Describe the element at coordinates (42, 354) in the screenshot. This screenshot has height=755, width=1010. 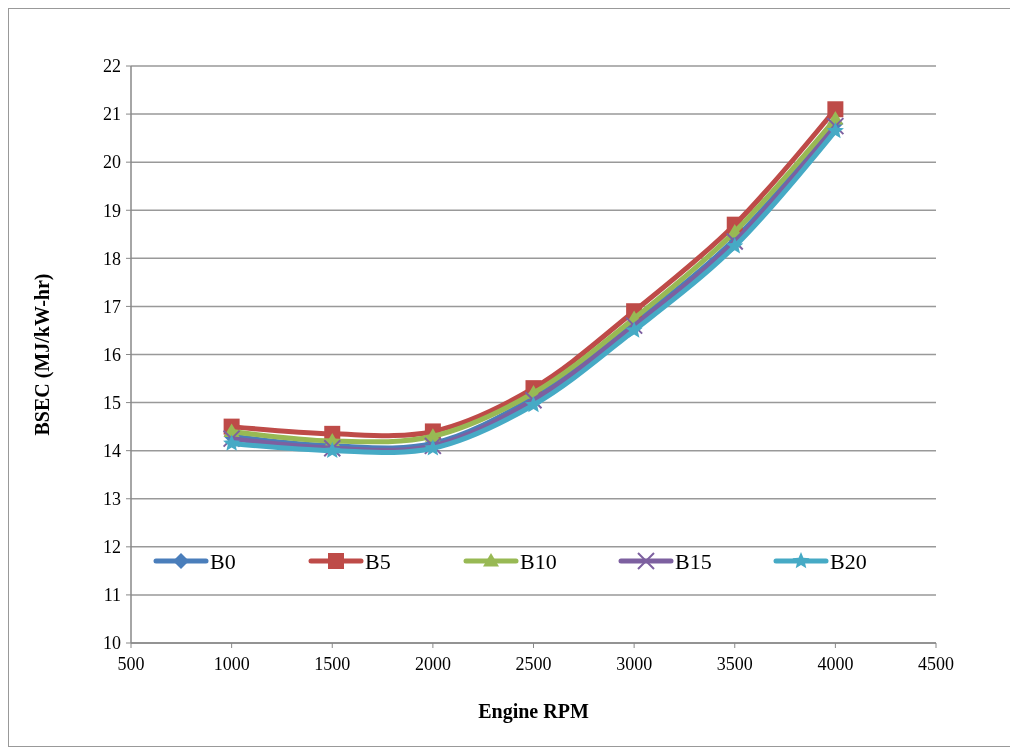
I see `y-axis-title: BSEC (MJ/kW-hr)` at that location.